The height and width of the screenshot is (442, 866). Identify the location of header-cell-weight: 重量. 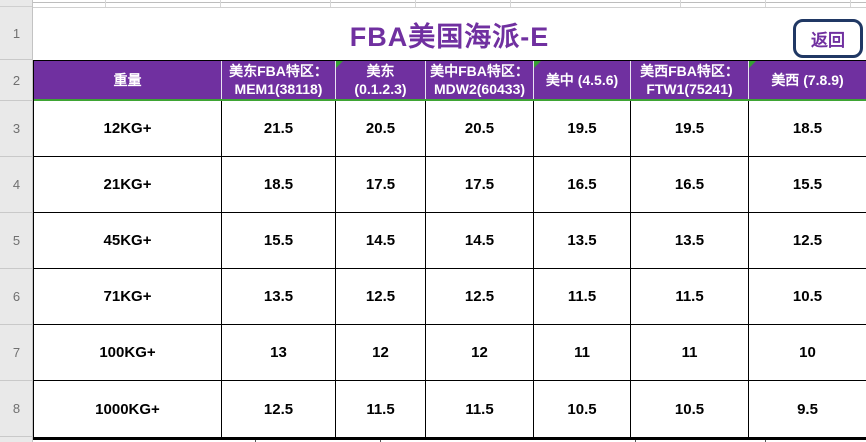
(128, 80).